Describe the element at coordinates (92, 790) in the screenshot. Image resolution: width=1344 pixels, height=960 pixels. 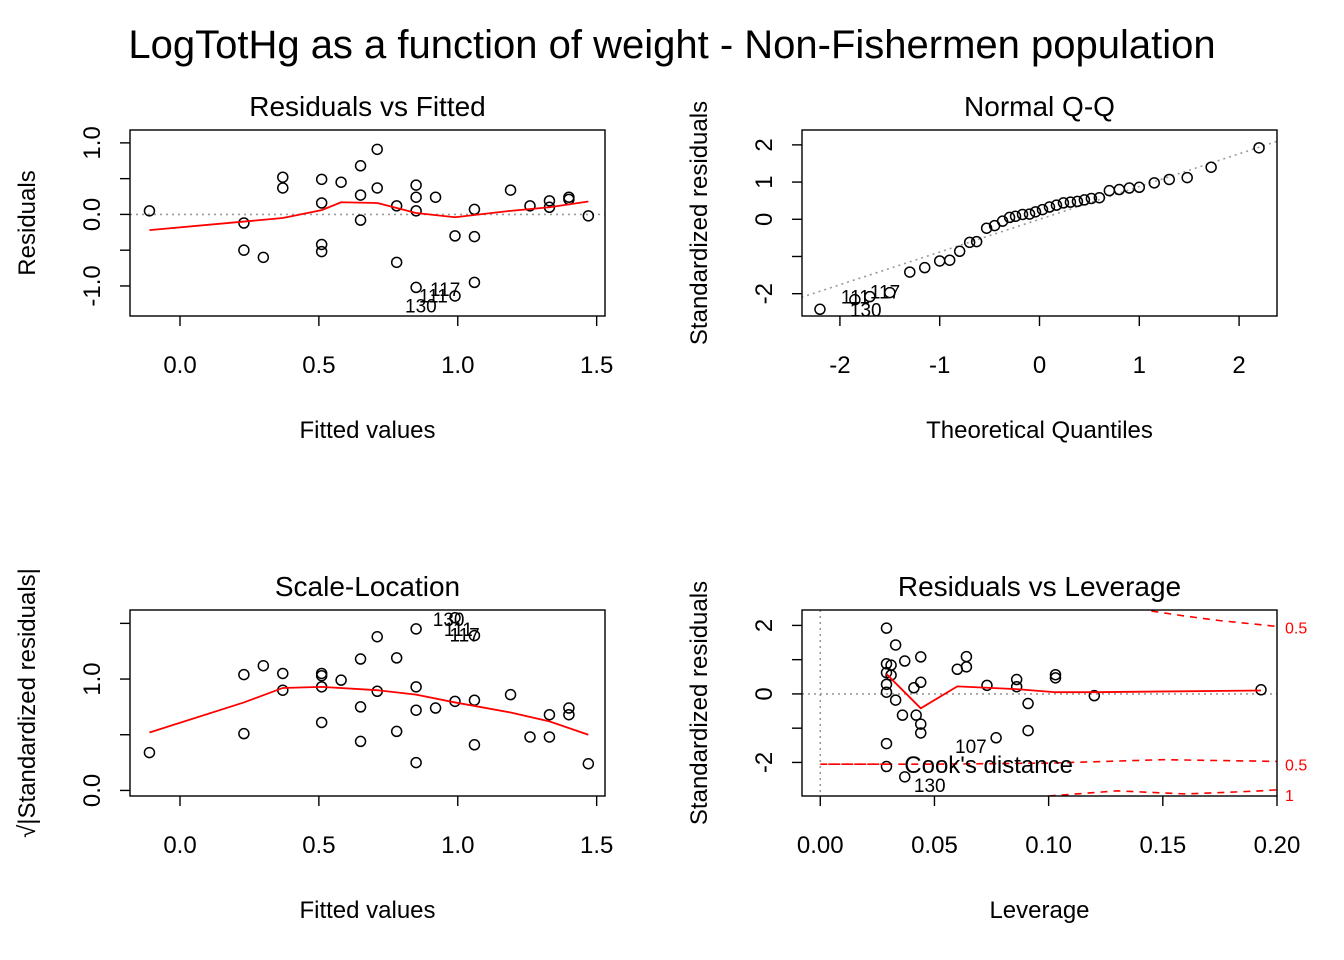
I see `scale-location-ytick-label: 0.0` at that location.